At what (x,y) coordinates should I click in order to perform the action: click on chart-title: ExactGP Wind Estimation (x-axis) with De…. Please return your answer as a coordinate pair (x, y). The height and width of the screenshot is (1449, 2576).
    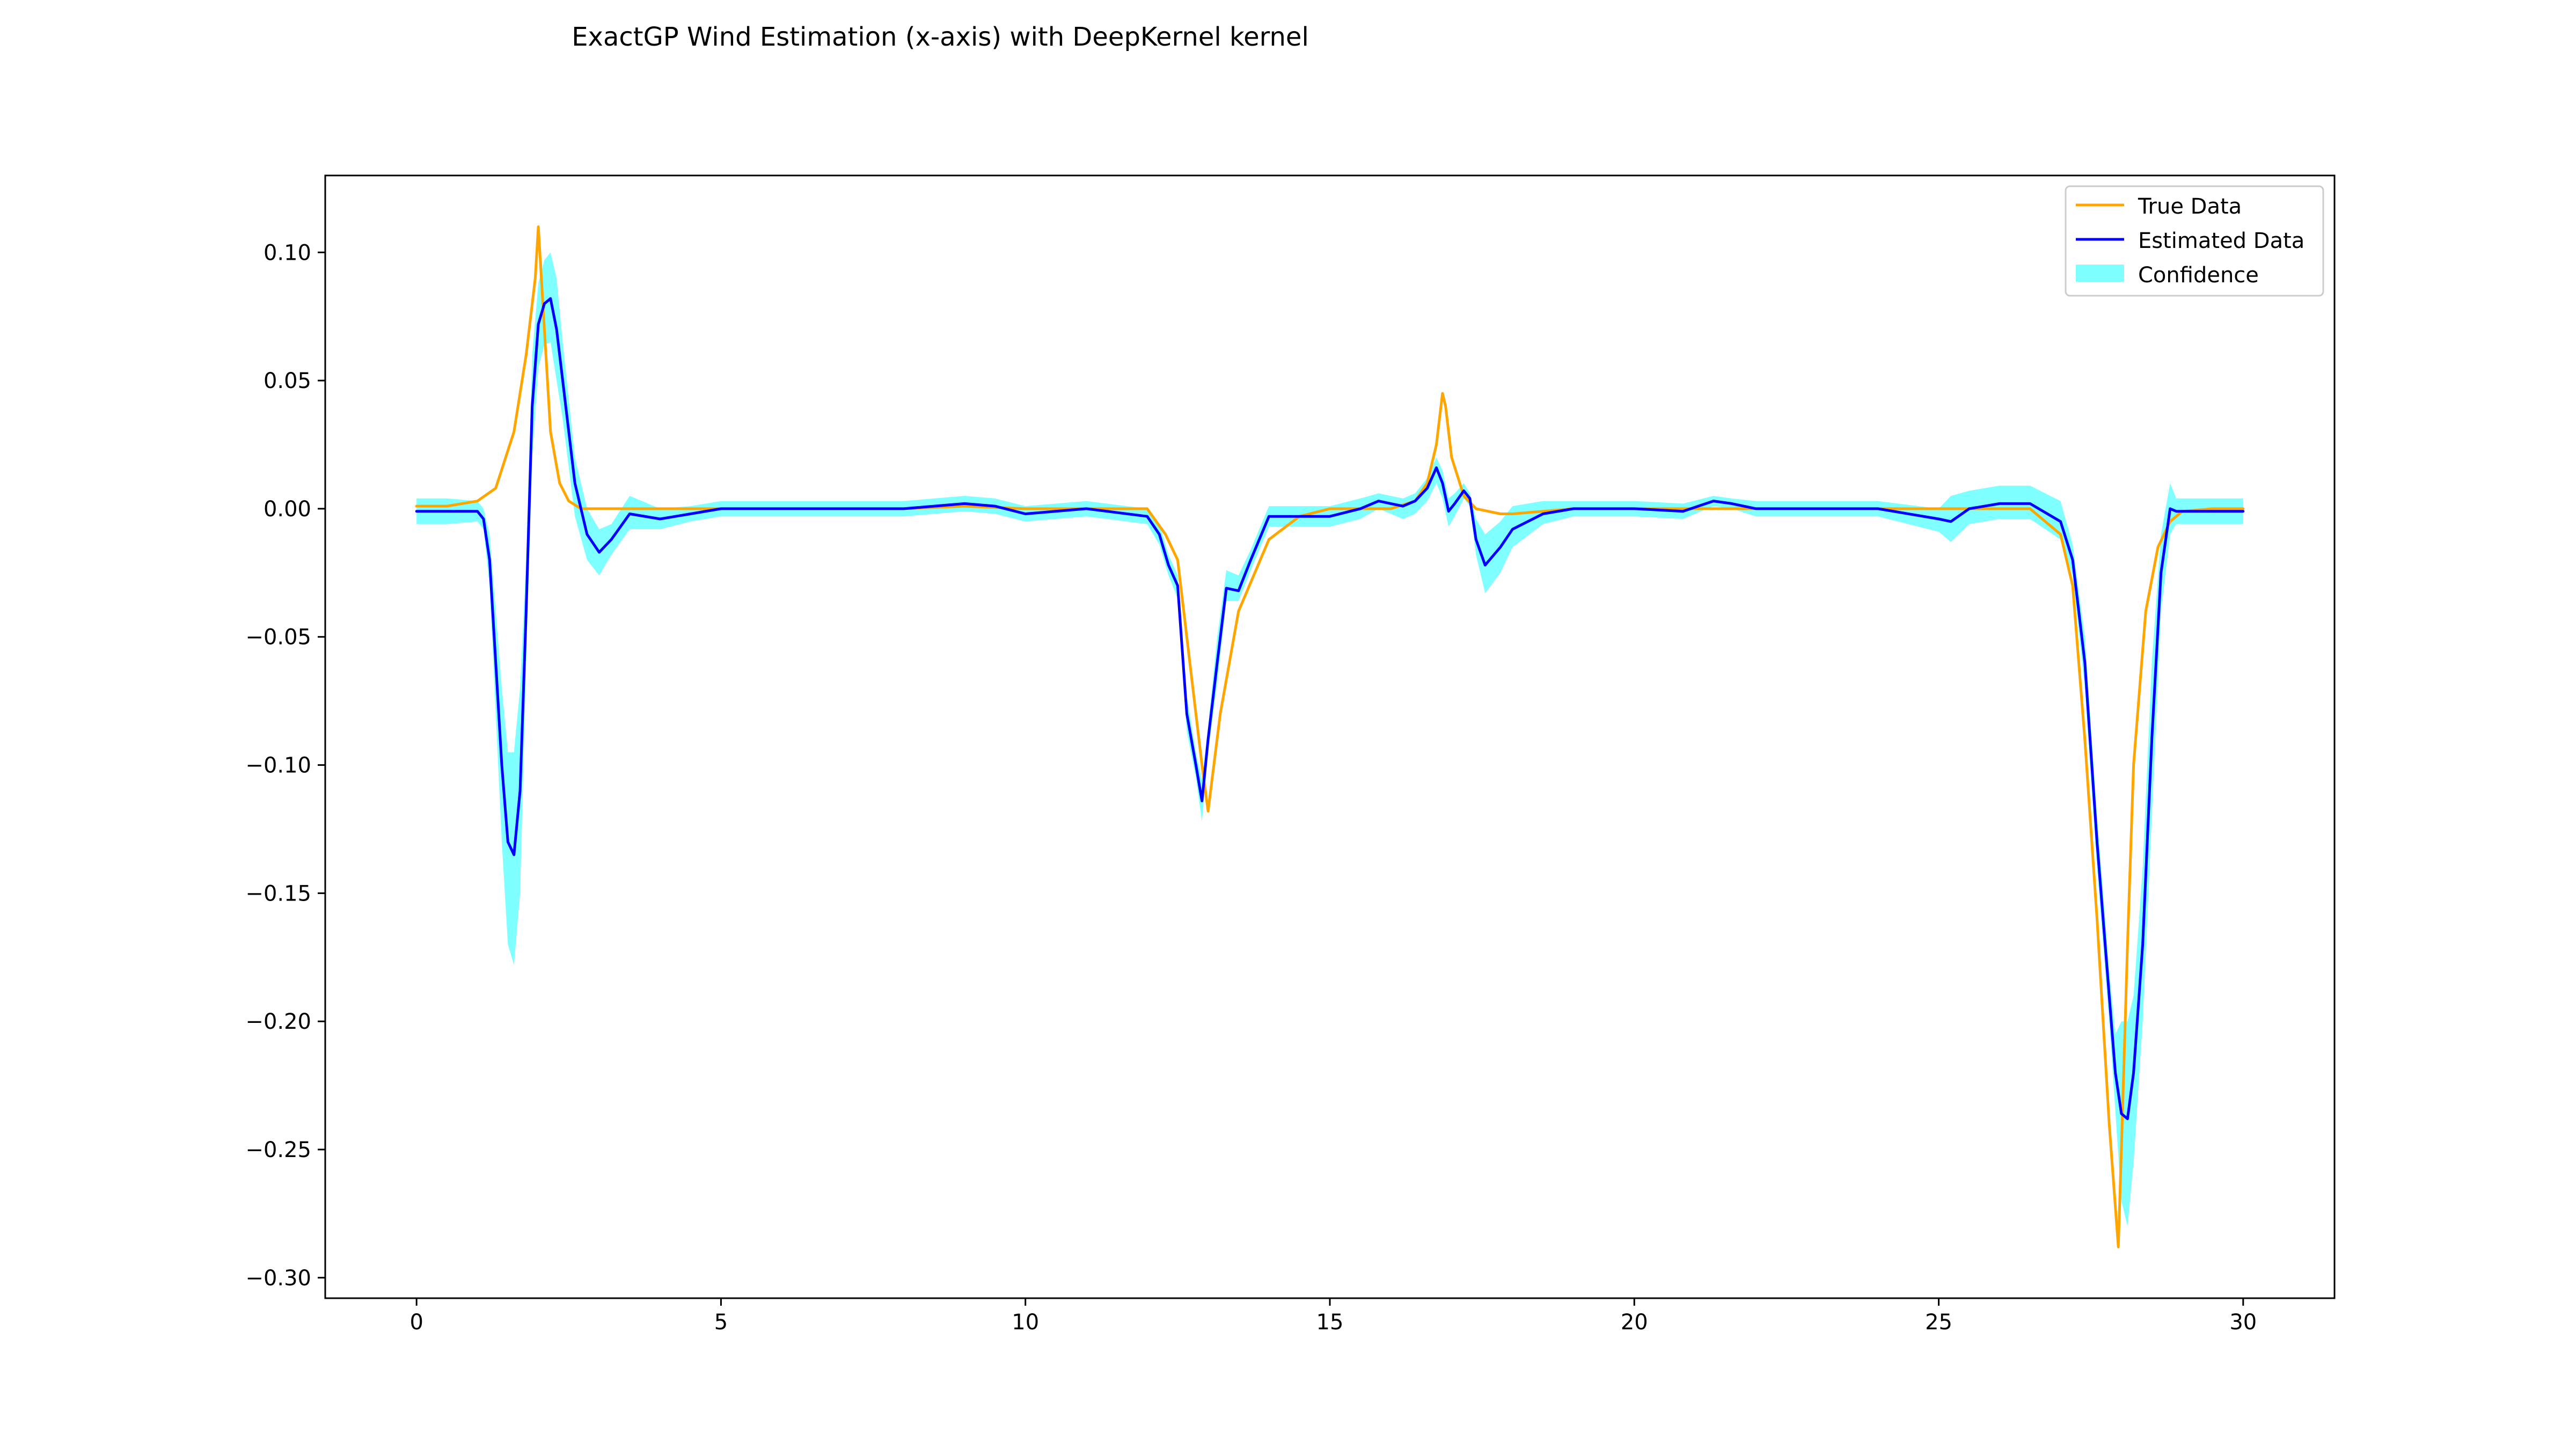
    Looking at the image, I should click on (940, 37).